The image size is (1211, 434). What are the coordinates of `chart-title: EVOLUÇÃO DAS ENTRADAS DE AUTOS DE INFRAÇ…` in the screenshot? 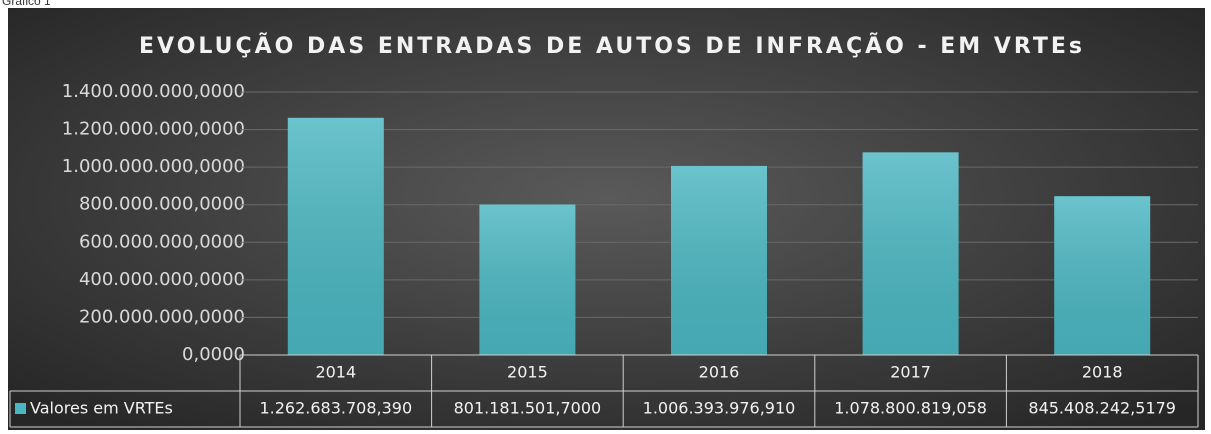 It's located at (612, 46).